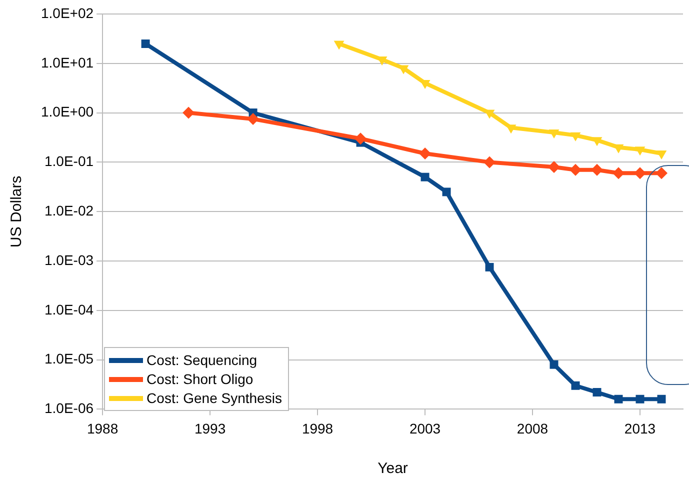  I want to click on y-tick-label: 1.0E-01, so click(69, 161).